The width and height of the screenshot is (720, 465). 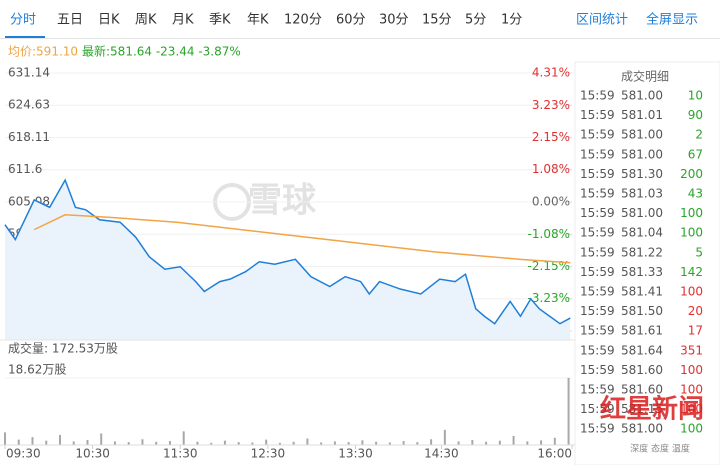 I want to click on tab: 5分, so click(x=476, y=20).